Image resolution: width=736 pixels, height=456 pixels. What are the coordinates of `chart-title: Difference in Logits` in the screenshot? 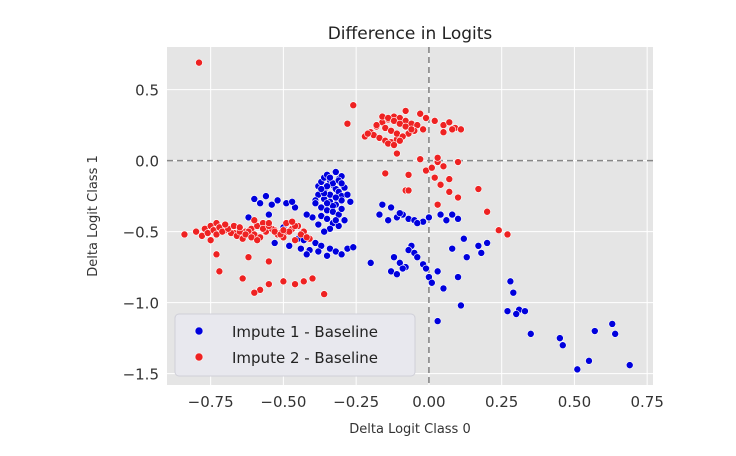 It's located at (410, 34).